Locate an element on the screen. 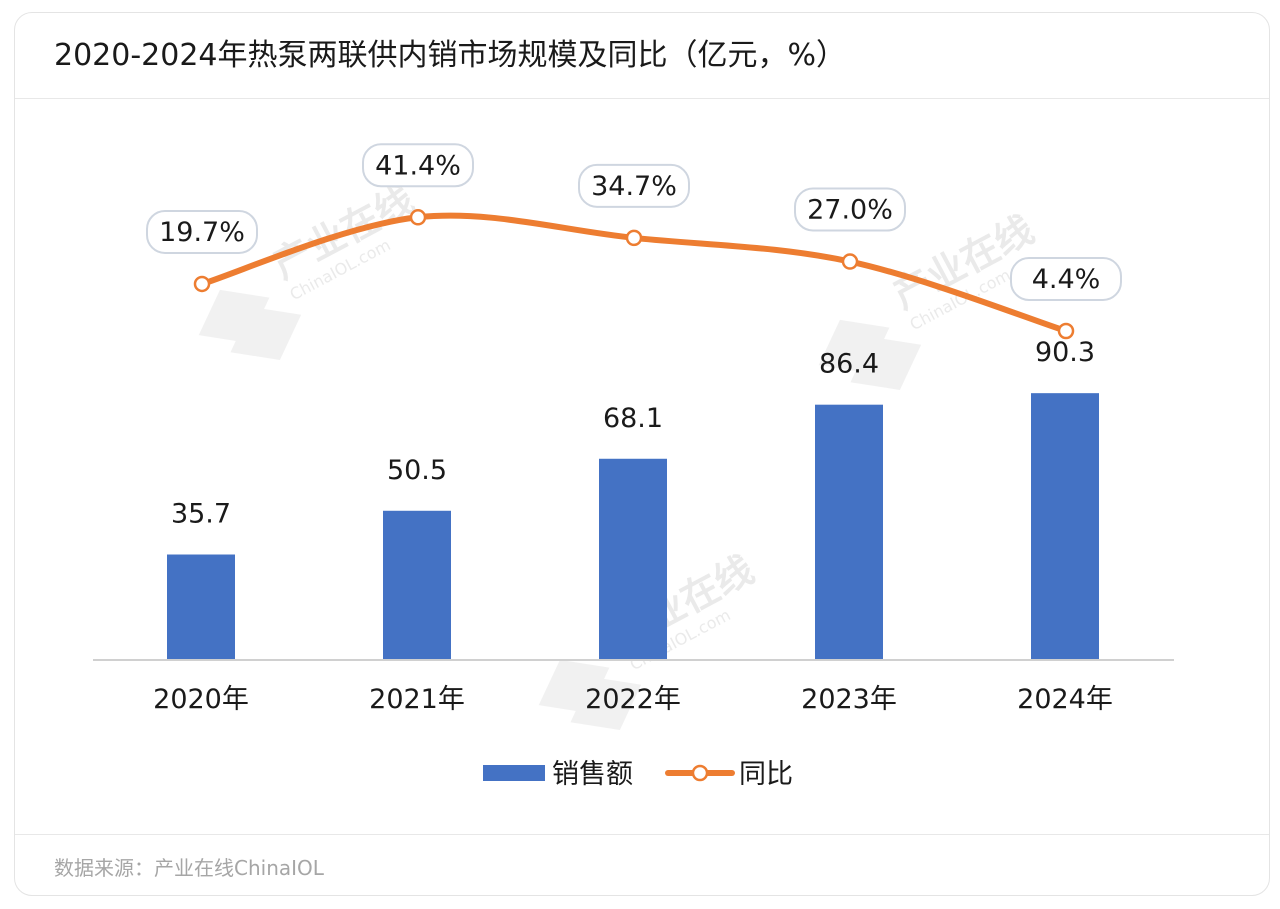  x-tick-4: 2024年 is located at coordinates (1065, 699).